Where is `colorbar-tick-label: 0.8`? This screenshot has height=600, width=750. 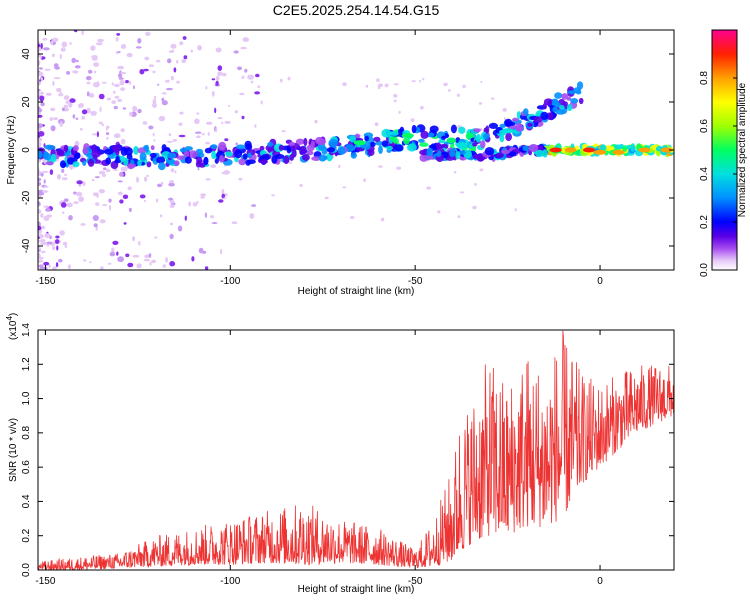 colorbar-tick-label: 0.8 is located at coordinates (704, 78).